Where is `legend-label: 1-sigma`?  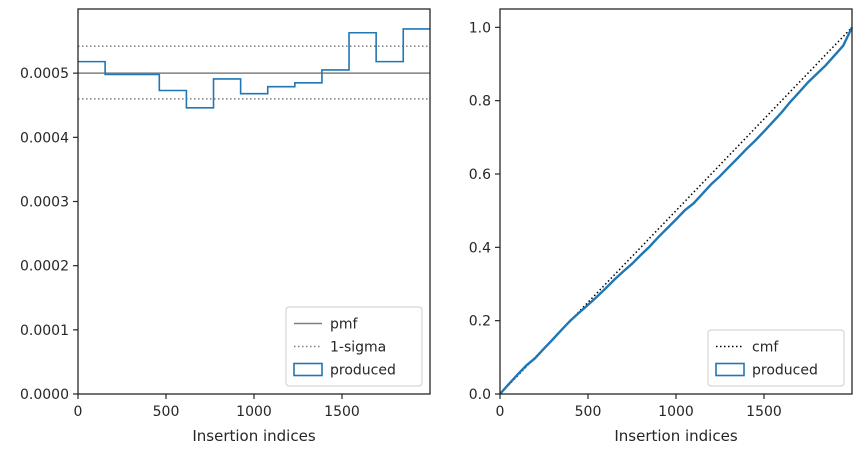 legend-label: 1-sigma is located at coordinates (358, 348).